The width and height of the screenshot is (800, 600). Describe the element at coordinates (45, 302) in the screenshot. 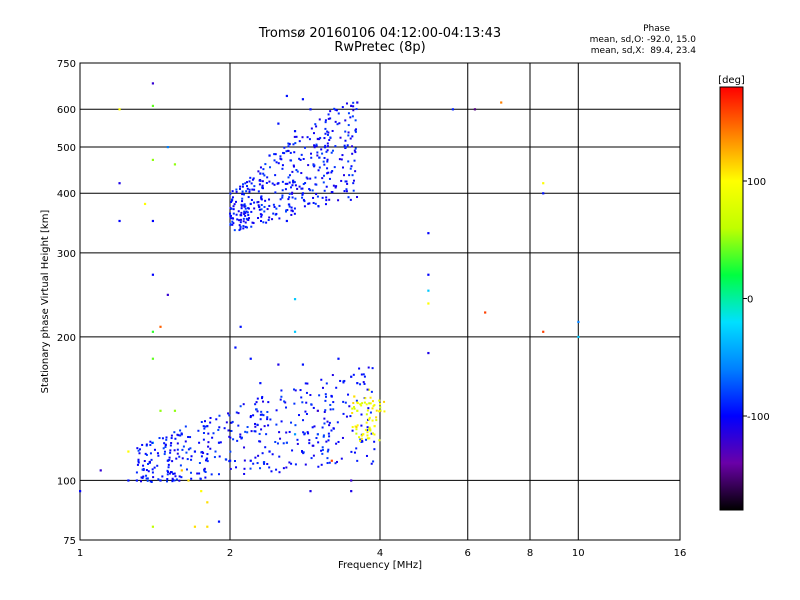

I see `y-axis-label: Stationary phase Virtual Height [km]` at that location.